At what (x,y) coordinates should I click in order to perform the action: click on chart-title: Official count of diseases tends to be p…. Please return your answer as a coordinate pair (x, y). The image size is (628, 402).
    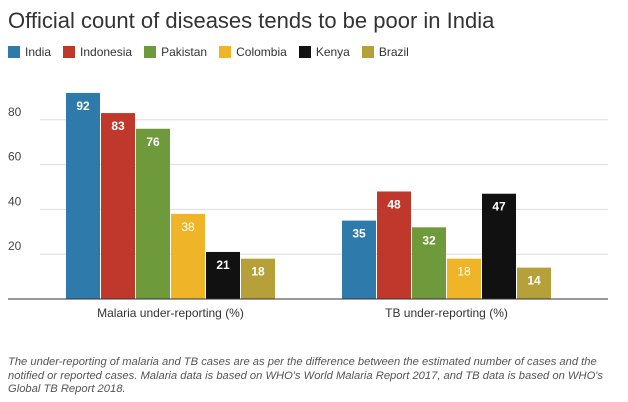
    Looking at the image, I should click on (251, 20).